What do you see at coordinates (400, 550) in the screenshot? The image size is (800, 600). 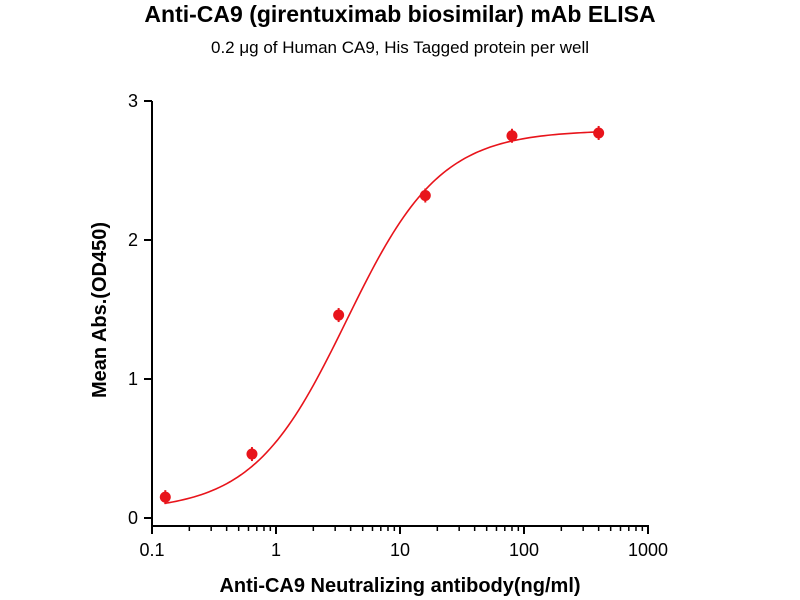 I see `x-tick-label: 10` at bounding box center [400, 550].